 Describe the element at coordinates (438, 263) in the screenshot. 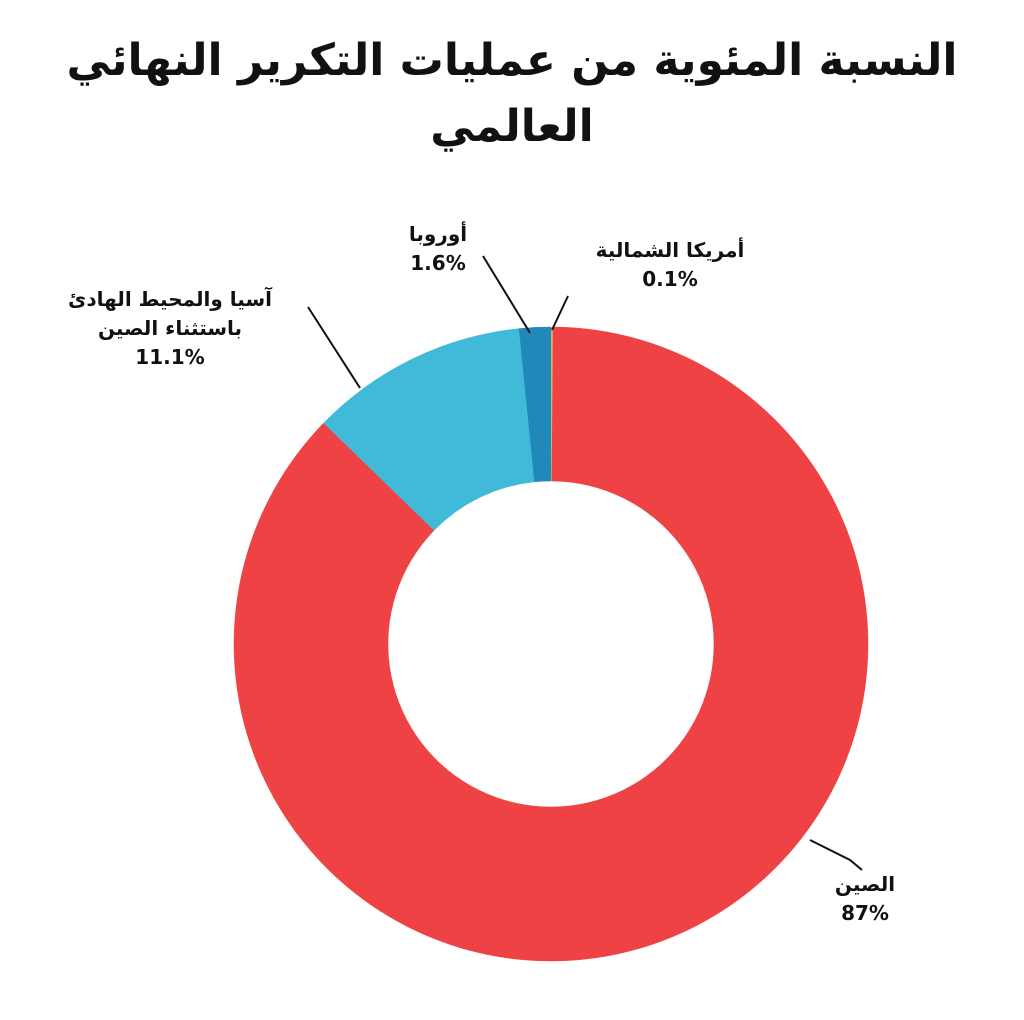

I see `slice-value: 1.6%` at that location.